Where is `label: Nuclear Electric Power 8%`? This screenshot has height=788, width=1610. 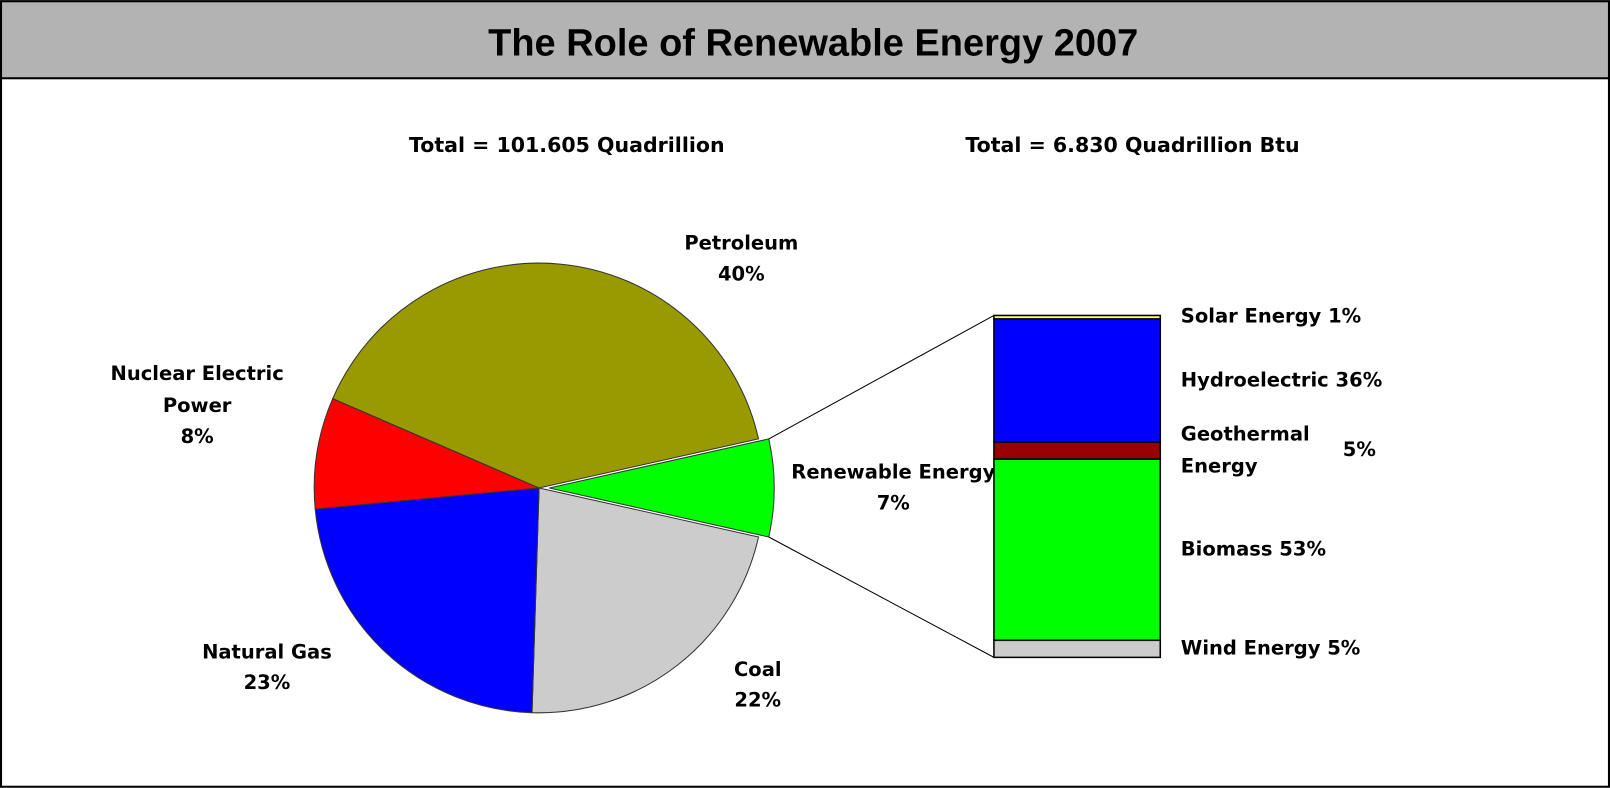 label: Nuclear Electric Power 8% is located at coordinates (197, 405).